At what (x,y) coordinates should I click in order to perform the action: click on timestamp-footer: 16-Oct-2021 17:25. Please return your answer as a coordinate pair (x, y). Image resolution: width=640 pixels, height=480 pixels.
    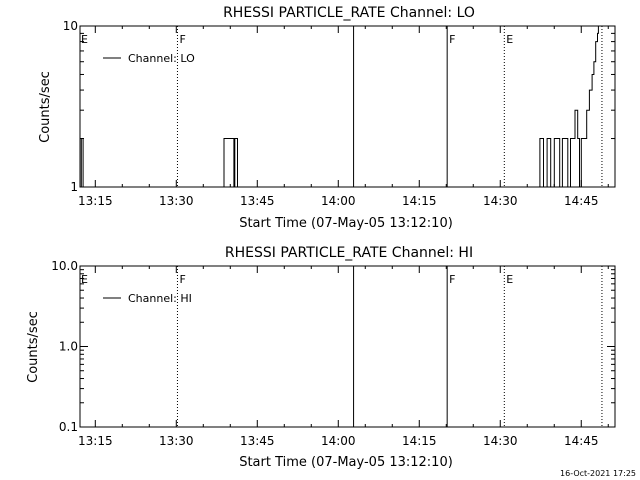
    Looking at the image, I should click on (598, 473).